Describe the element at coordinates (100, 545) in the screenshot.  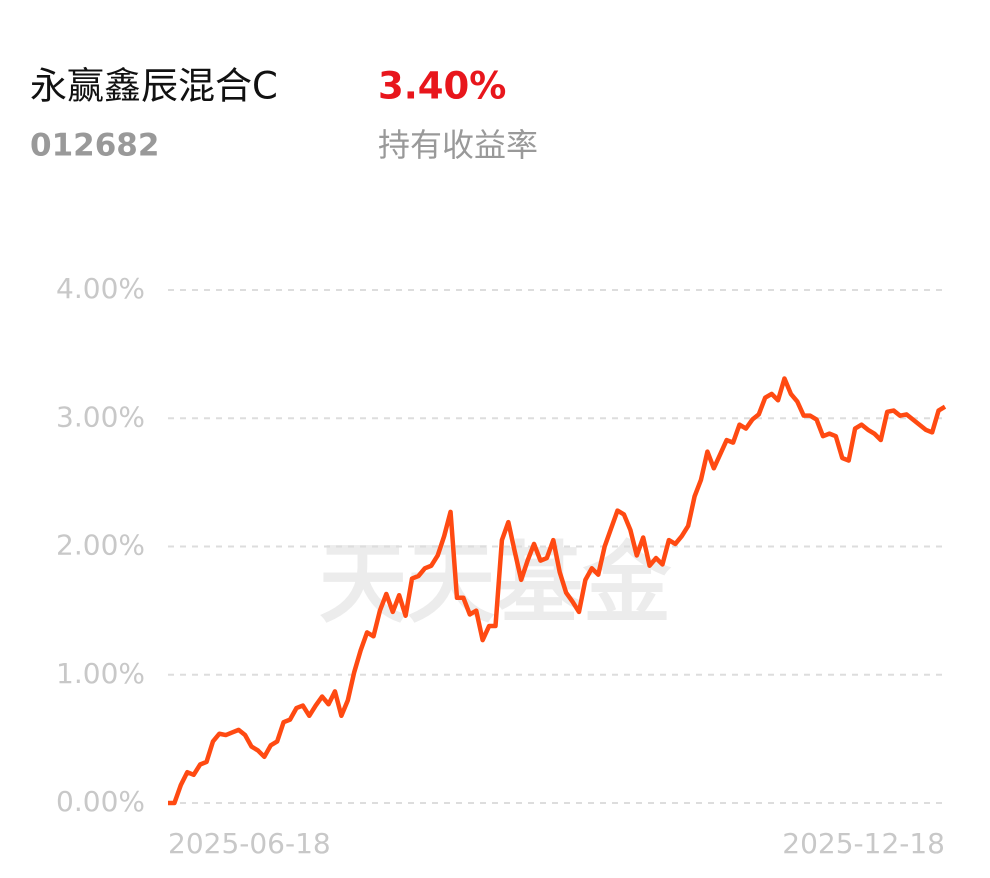
I see `y-tick-label: 2.00%` at that location.